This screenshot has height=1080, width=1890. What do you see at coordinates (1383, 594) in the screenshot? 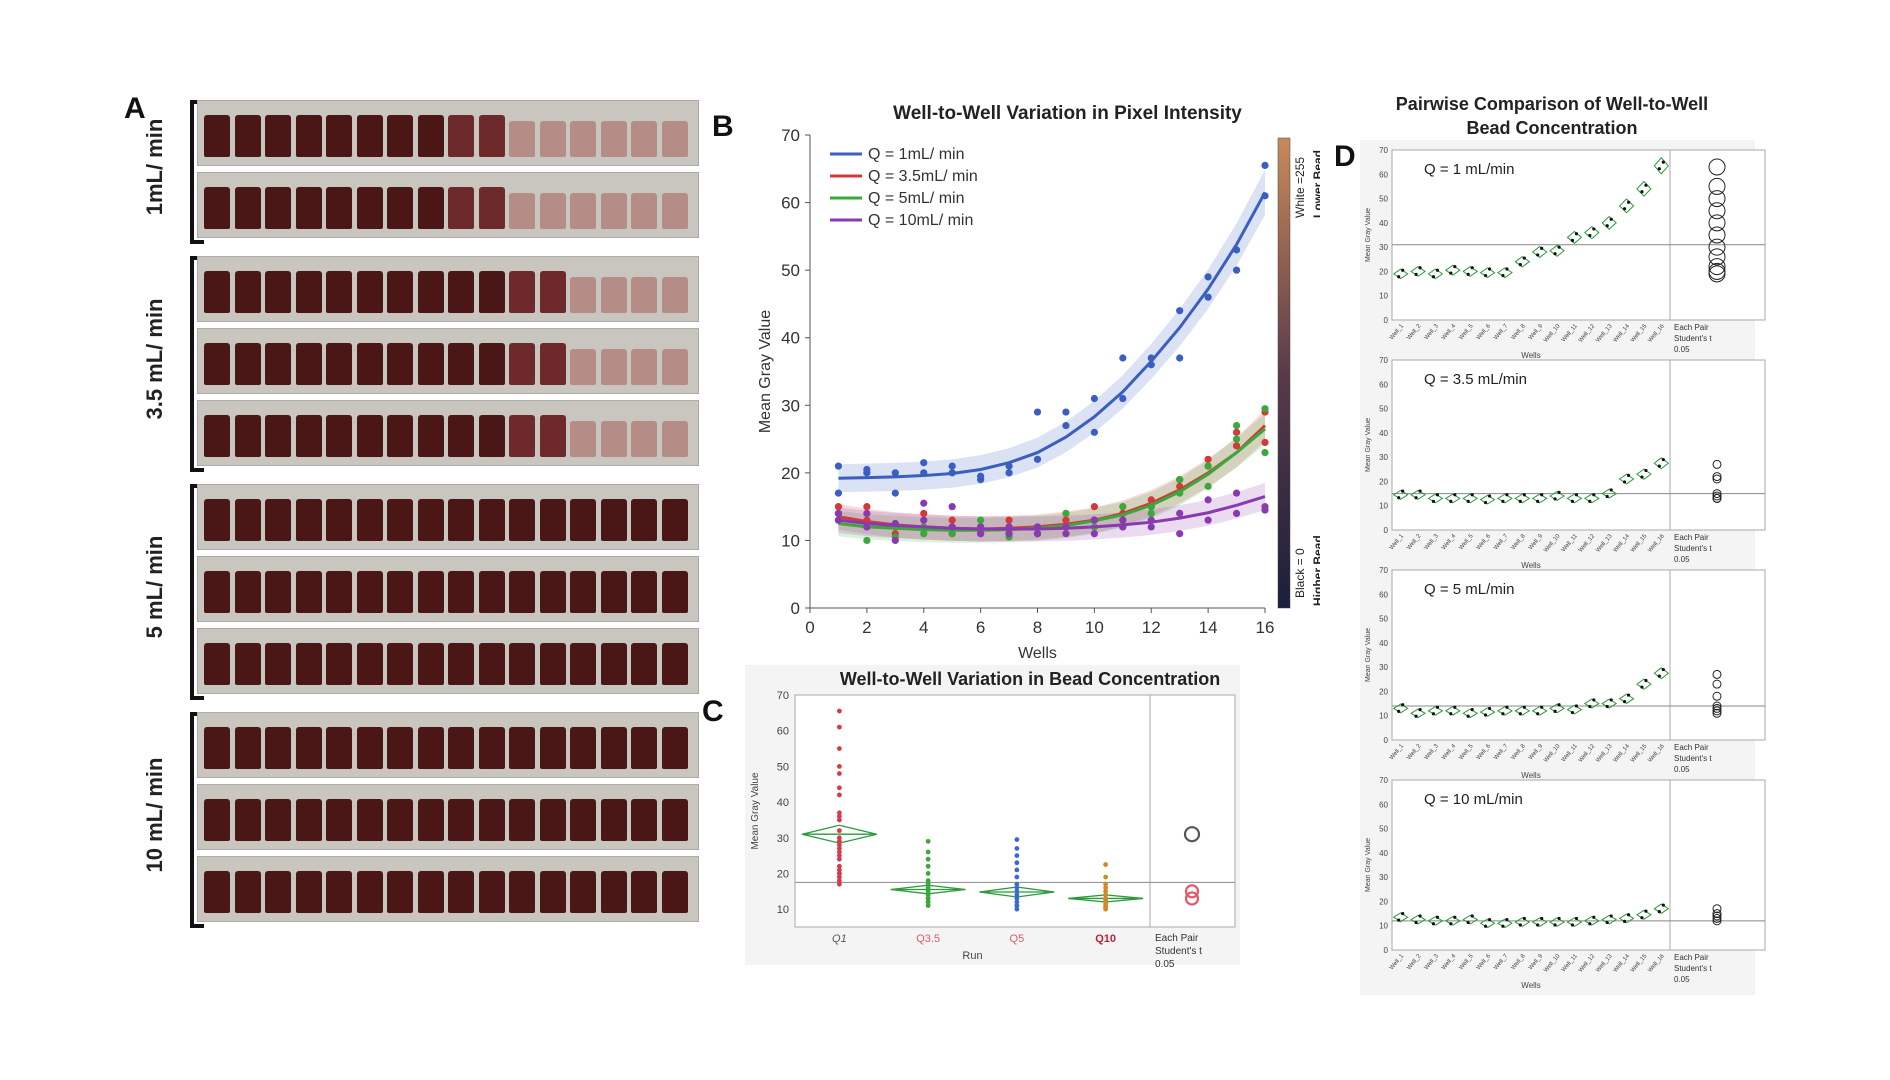
I see `y-tick-label: 60` at bounding box center [1383, 594].